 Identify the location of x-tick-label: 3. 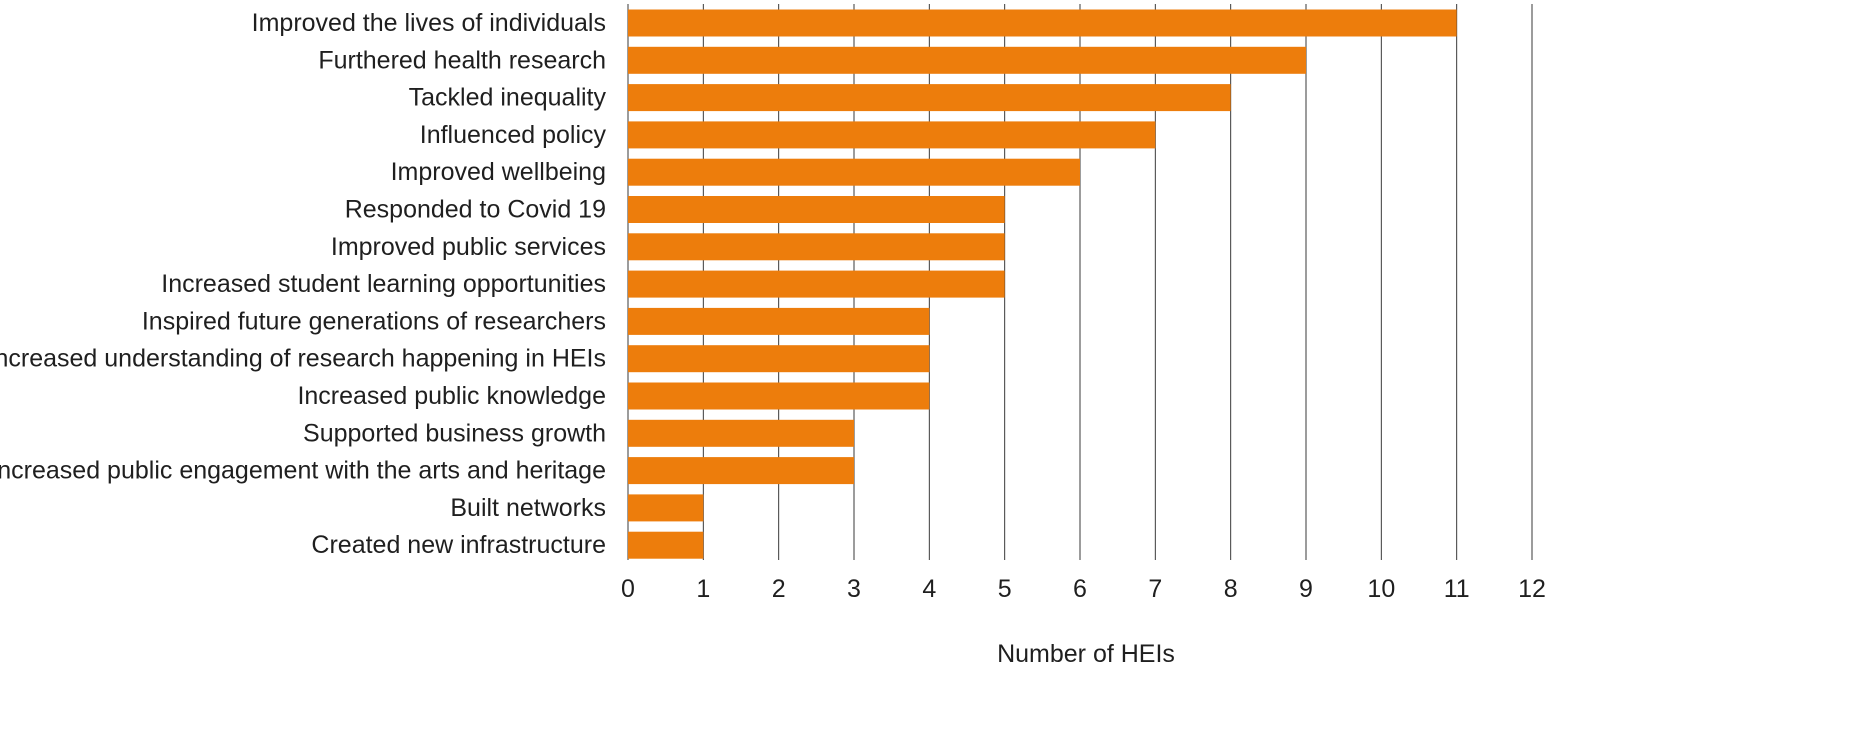
(854, 589).